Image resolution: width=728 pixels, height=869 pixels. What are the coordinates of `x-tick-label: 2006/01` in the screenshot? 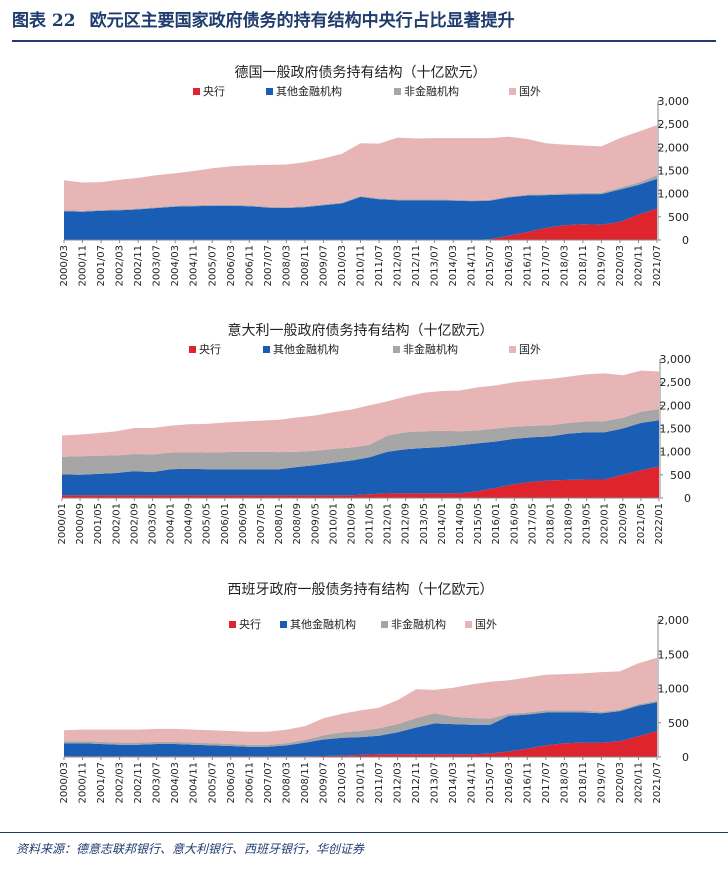 It's located at (225, 524).